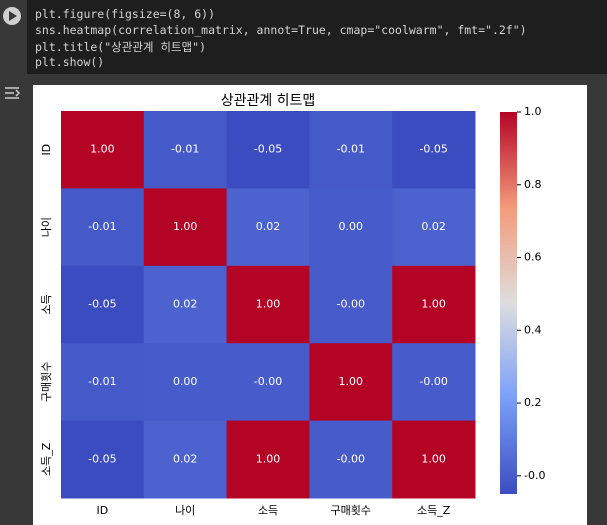 This screenshot has width=607, height=525. What do you see at coordinates (13, 16) in the screenshot?
I see `run-icon` at bounding box center [13, 16].